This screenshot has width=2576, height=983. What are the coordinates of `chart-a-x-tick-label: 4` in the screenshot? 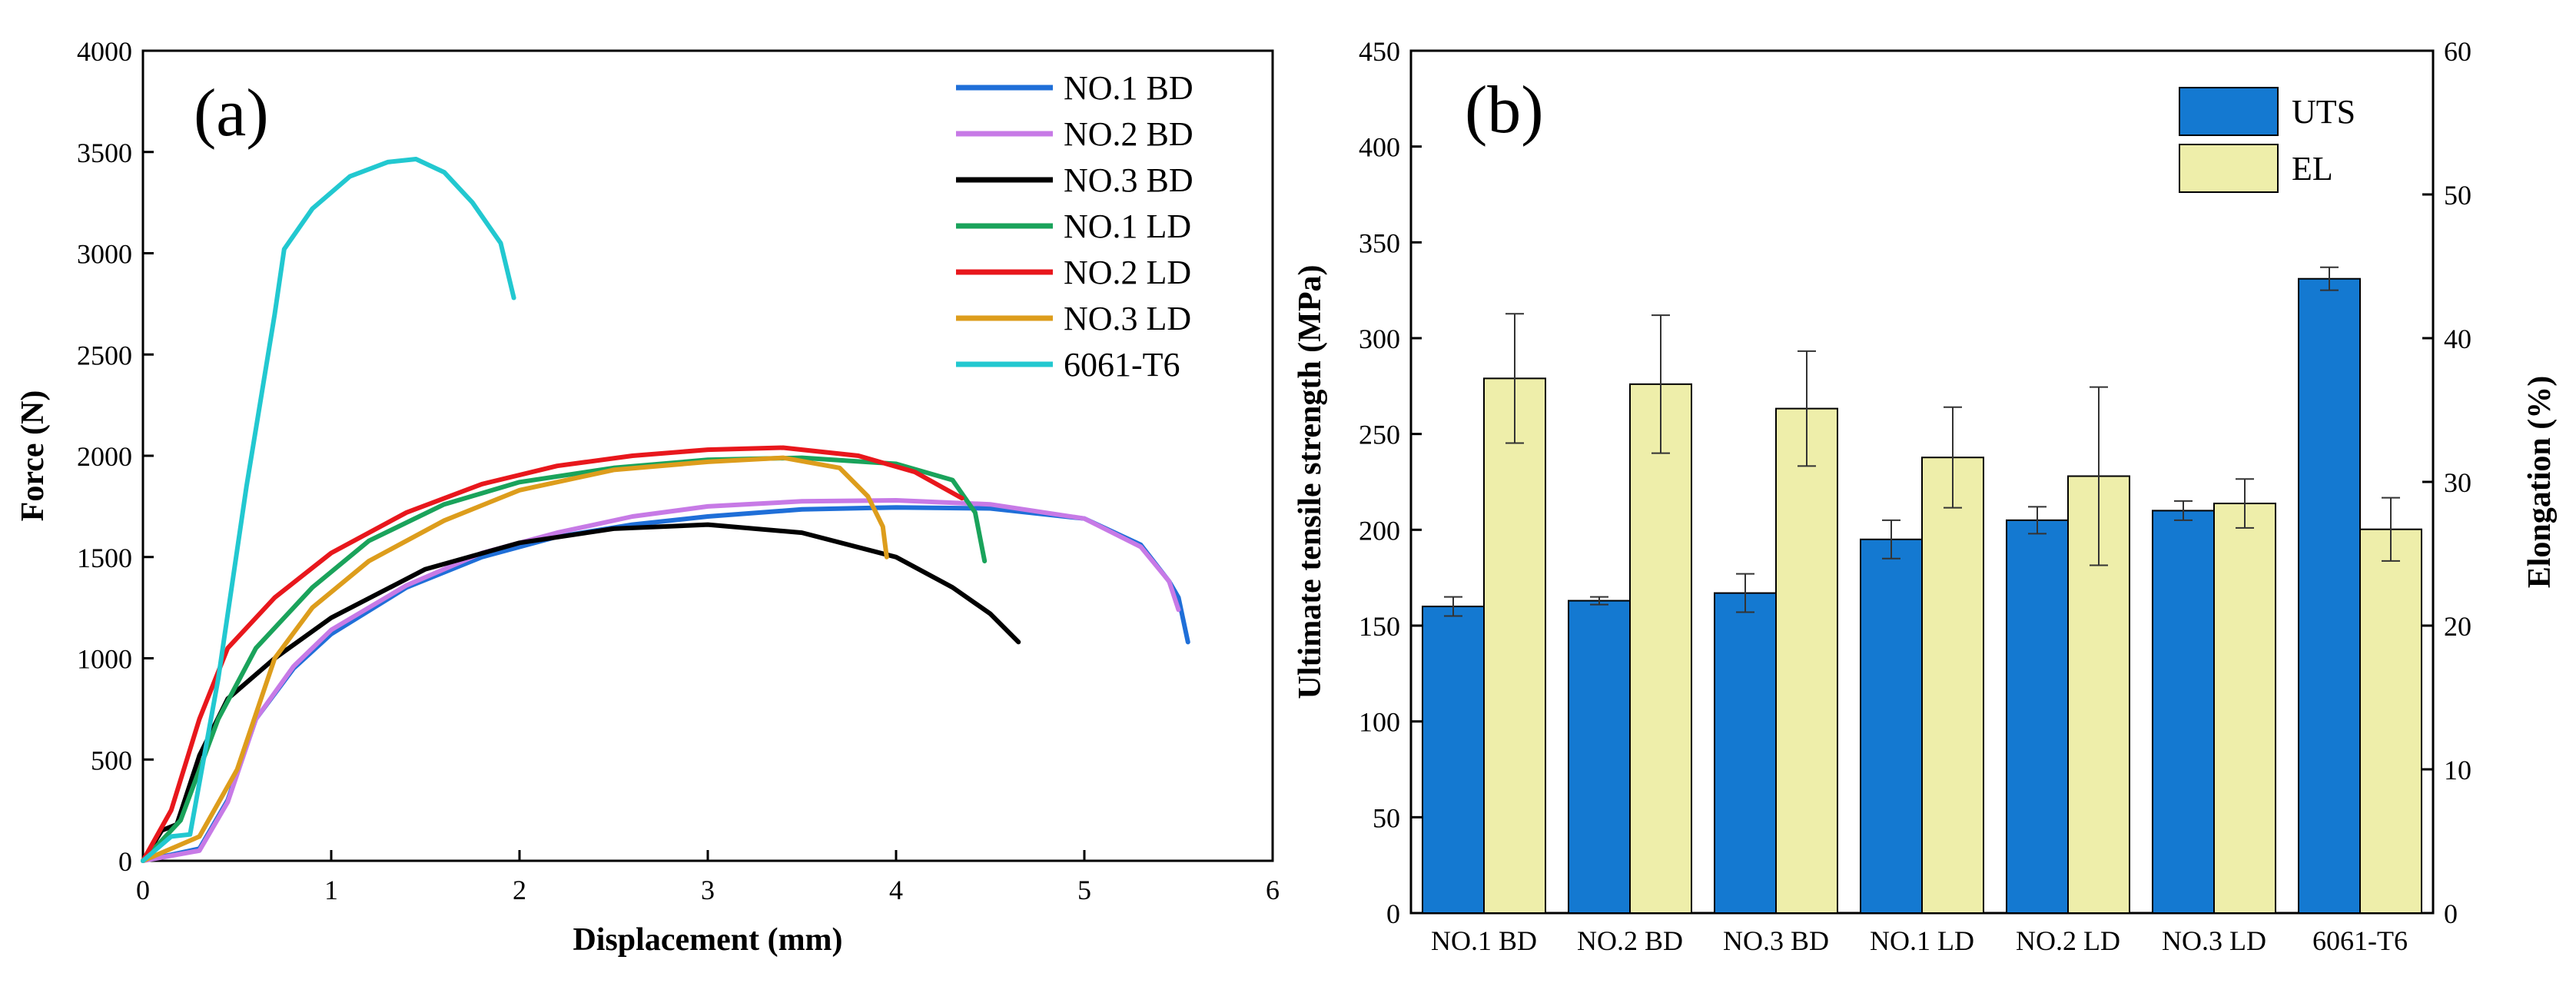 It's located at (896, 890).